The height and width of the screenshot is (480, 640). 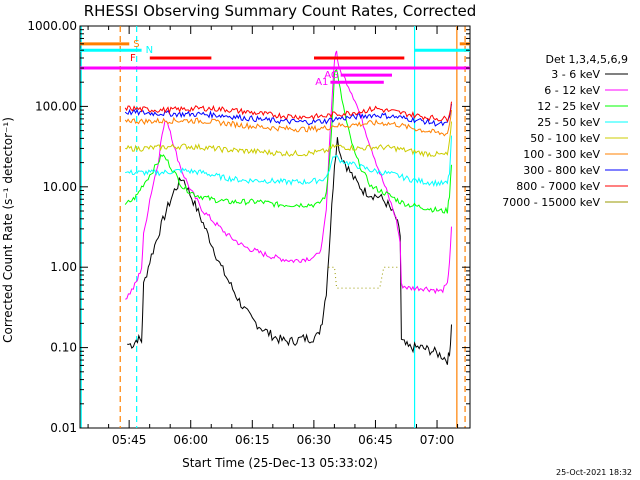 I want to click on legend-title: Det 1,3,4,5,6,9, so click(x=586, y=59).